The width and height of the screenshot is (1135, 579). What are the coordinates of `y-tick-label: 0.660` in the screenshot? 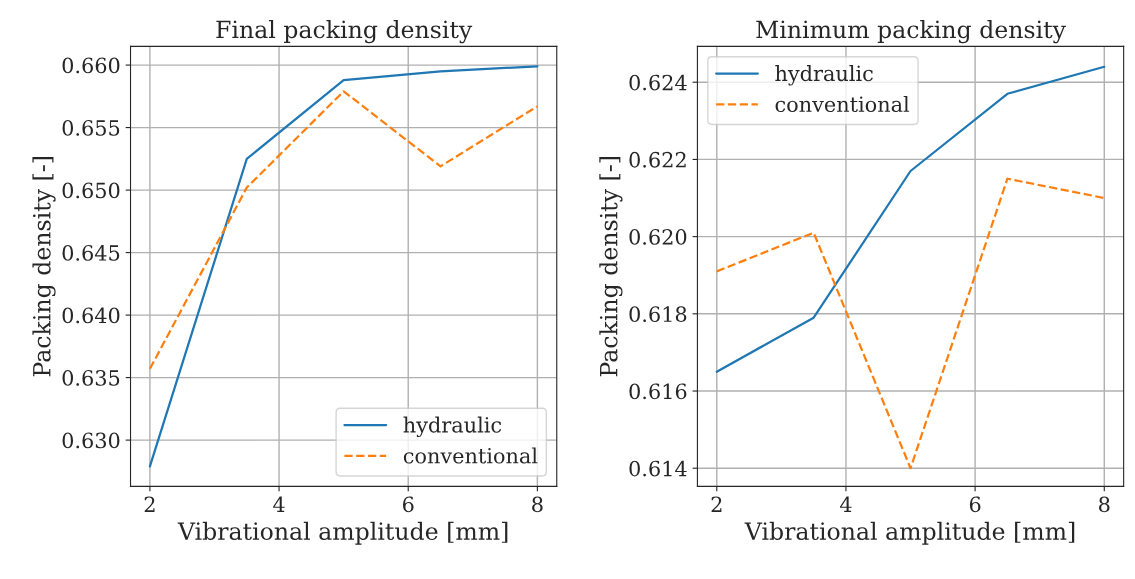 It's located at (91, 65).